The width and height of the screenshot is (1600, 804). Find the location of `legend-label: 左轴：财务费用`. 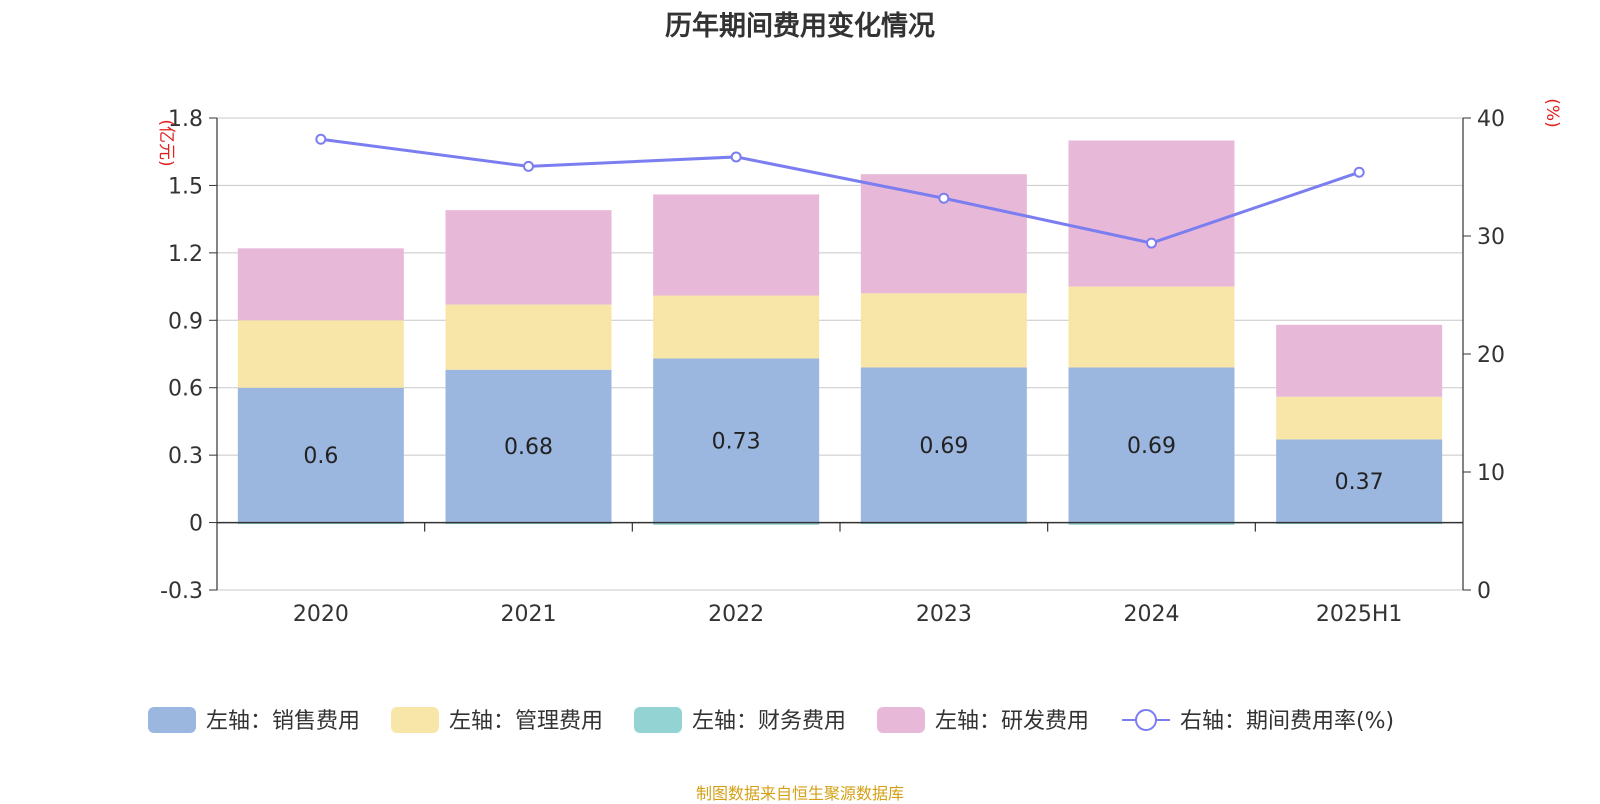

legend-label: 左轴：财务费用 is located at coordinates (769, 721).